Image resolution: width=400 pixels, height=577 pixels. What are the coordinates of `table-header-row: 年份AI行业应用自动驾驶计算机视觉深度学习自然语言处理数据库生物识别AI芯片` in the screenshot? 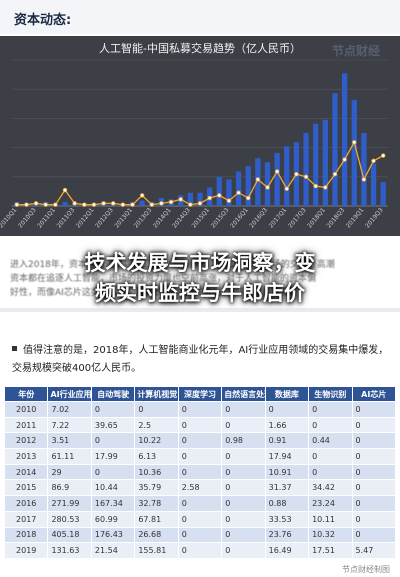 It's located at (199, 394).